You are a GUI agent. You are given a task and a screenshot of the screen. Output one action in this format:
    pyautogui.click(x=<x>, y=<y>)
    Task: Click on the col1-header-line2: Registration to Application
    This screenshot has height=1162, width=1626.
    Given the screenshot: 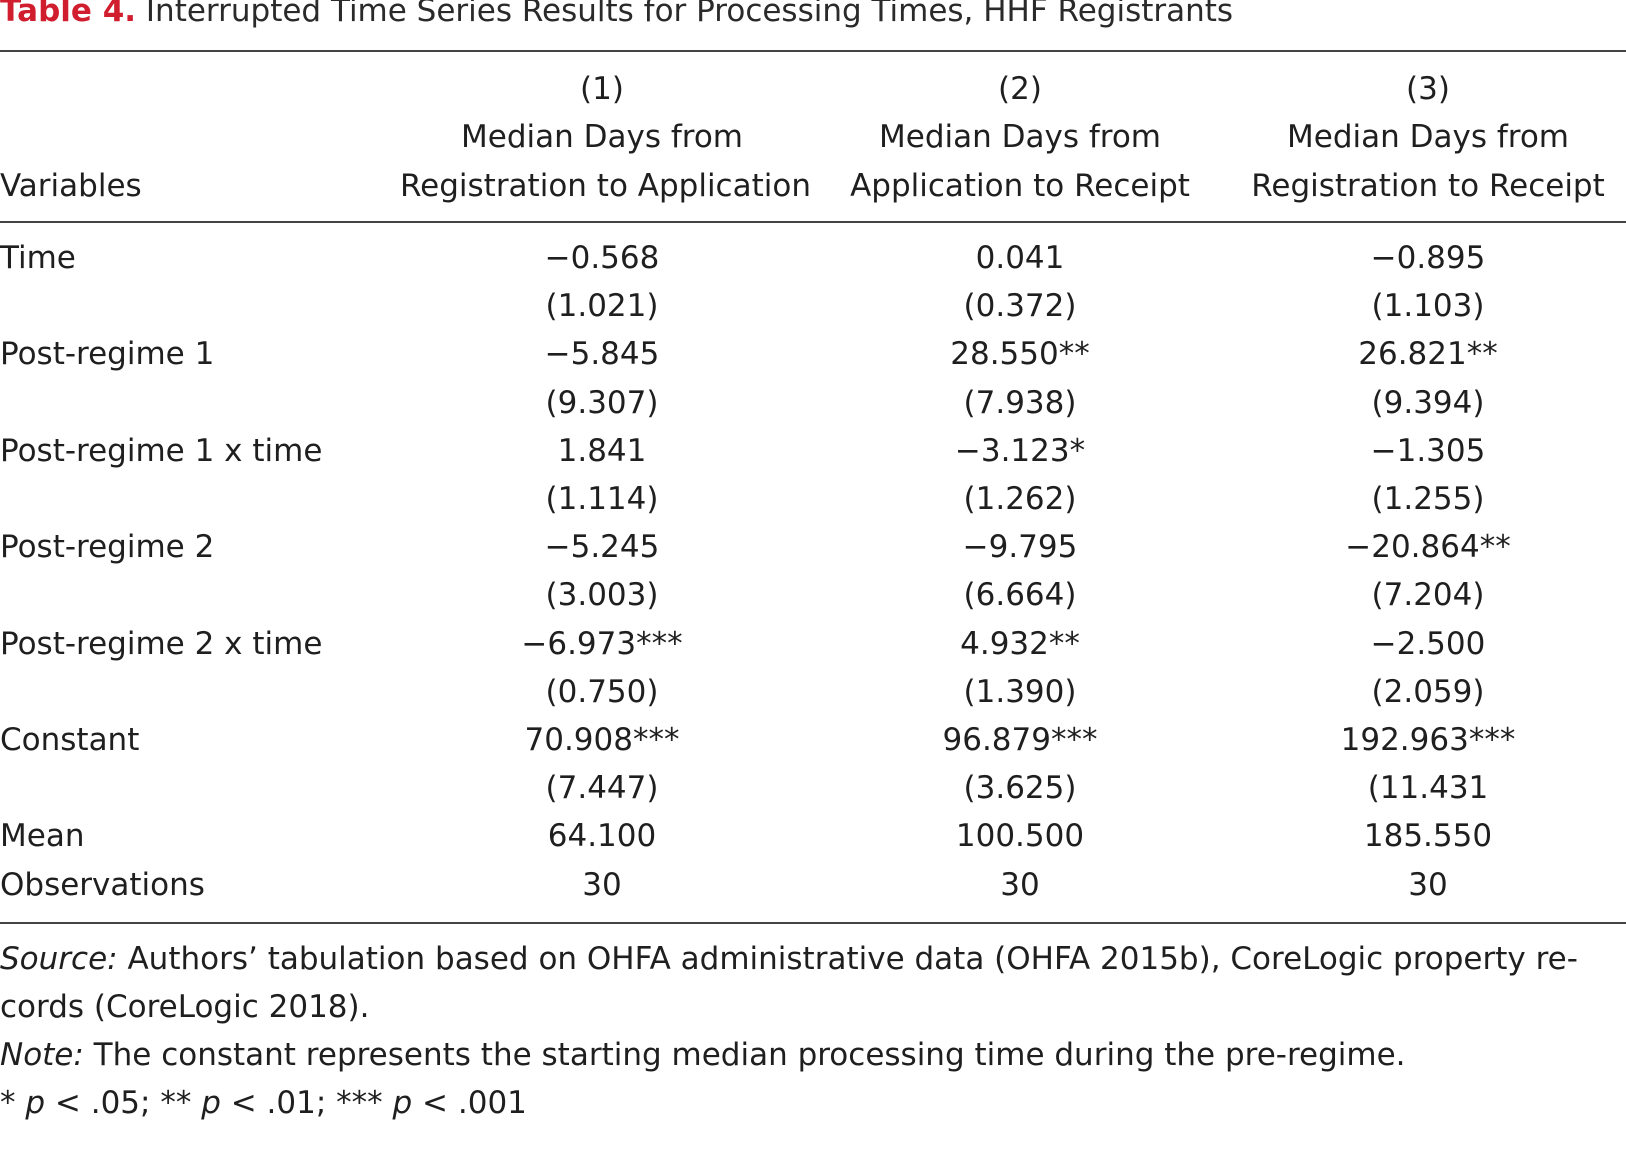 What is the action you would take?
    pyautogui.click(x=605, y=186)
    